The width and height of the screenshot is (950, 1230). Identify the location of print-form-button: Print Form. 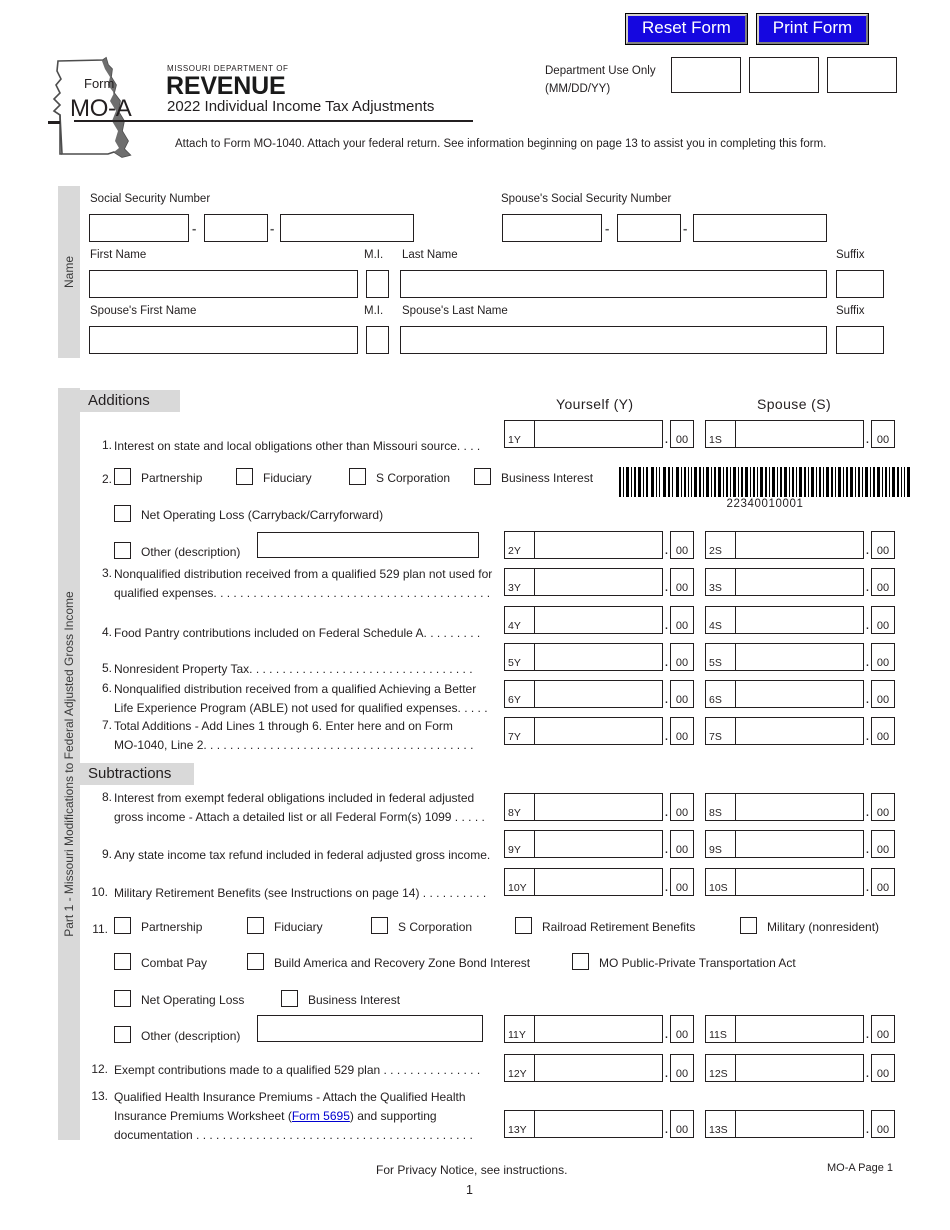
(812, 29).